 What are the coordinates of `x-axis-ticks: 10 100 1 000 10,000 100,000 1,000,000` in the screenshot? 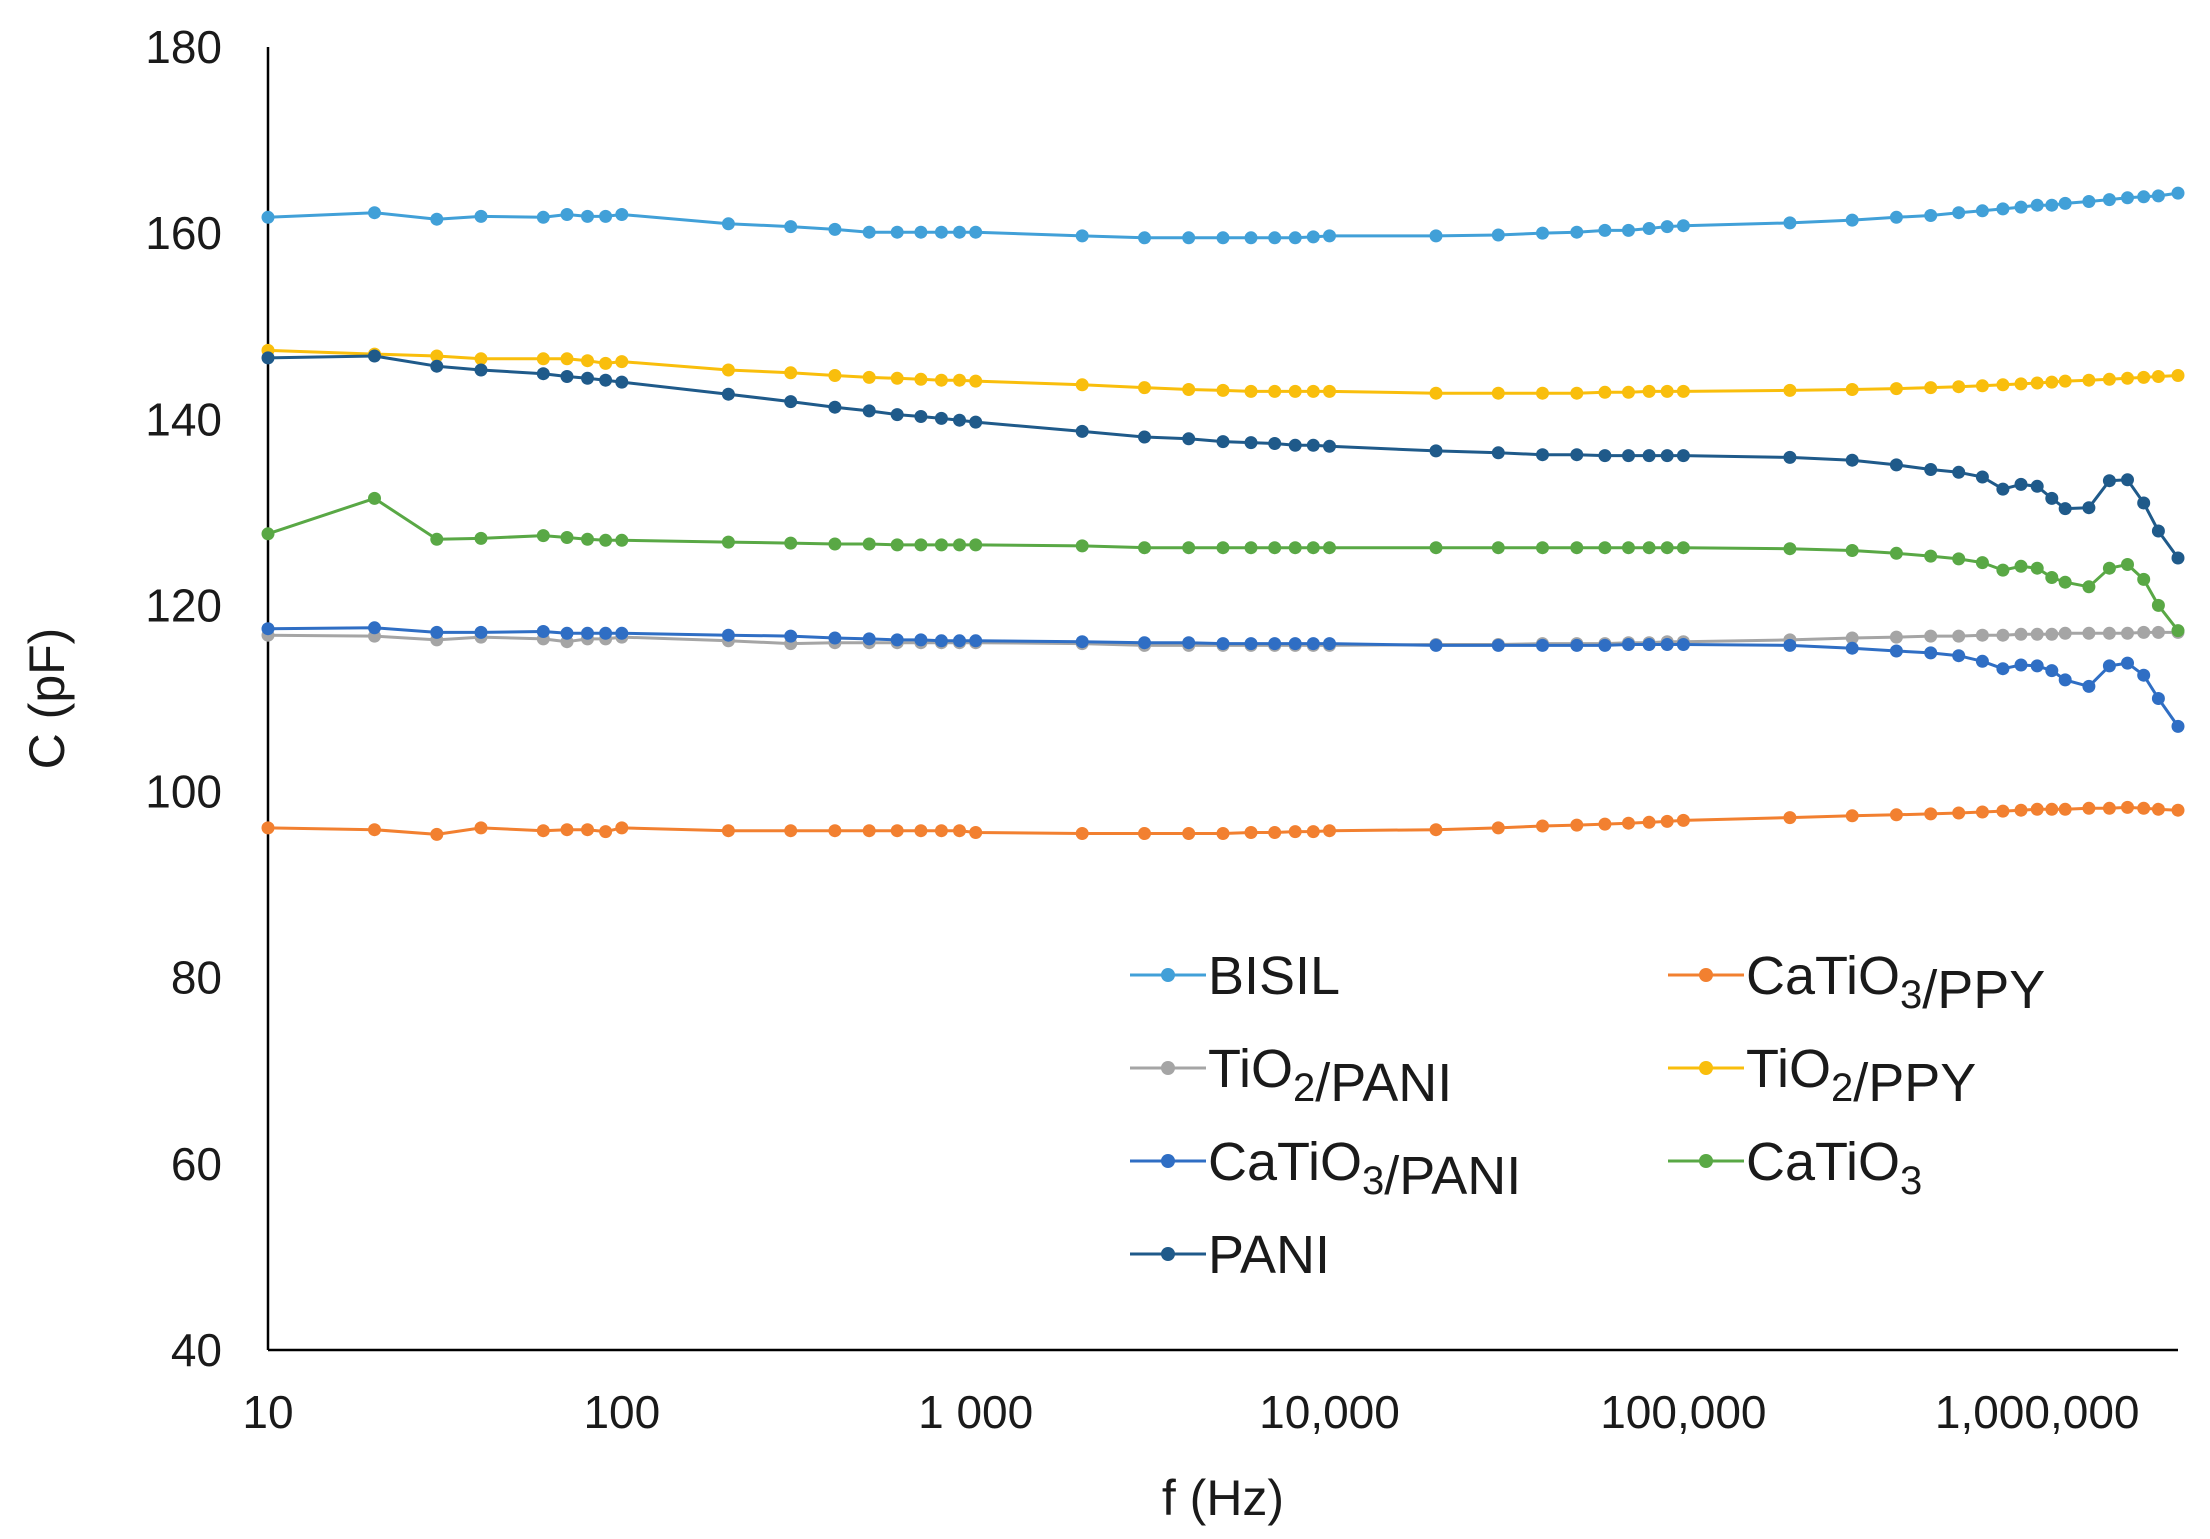 It's located at (1190, 1412).